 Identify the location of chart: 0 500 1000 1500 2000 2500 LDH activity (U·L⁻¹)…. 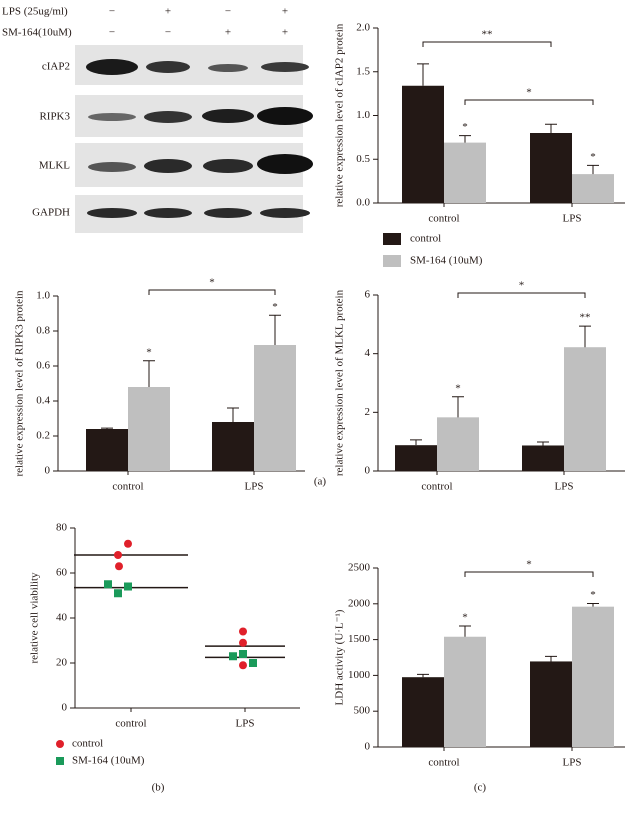
(479, 664).